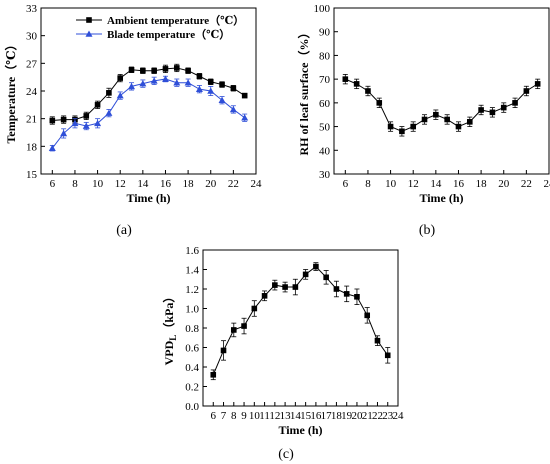  Describe the element at coordinates (192, 310) in the screenshot. I see `y-tick-label: 1.0` at that location.